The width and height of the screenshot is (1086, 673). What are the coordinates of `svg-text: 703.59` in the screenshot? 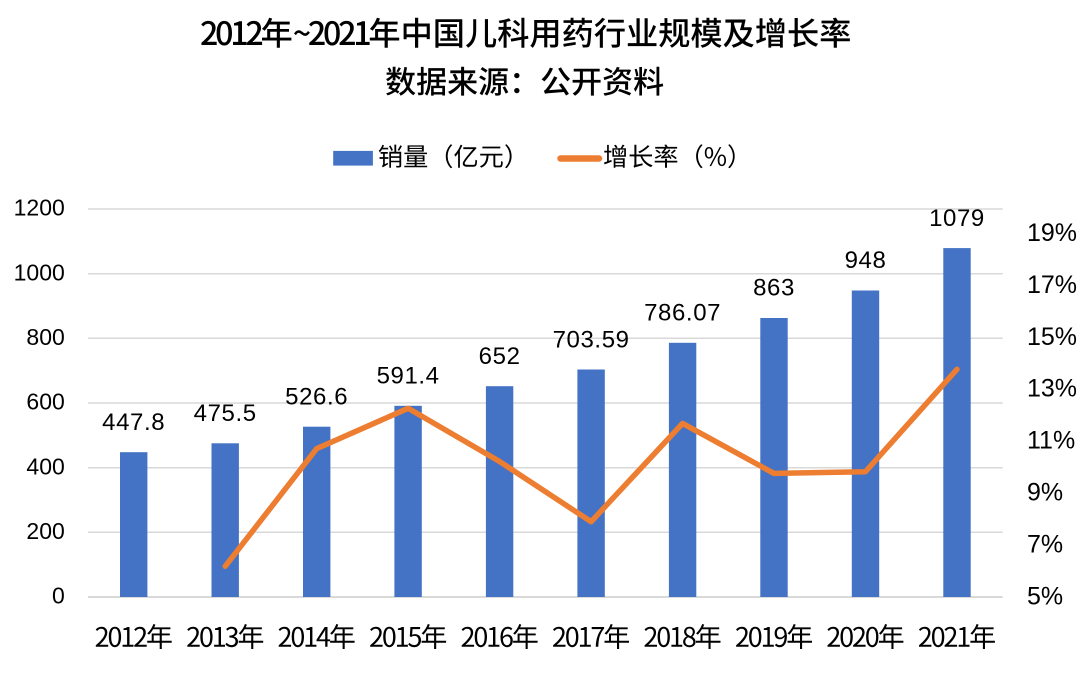 It's located at (591, 339).